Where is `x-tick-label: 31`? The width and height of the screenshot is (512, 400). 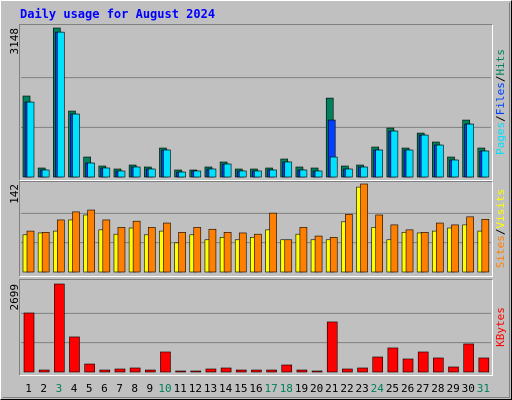
x-tick-label: 31 is located at coordinates (483, 388).